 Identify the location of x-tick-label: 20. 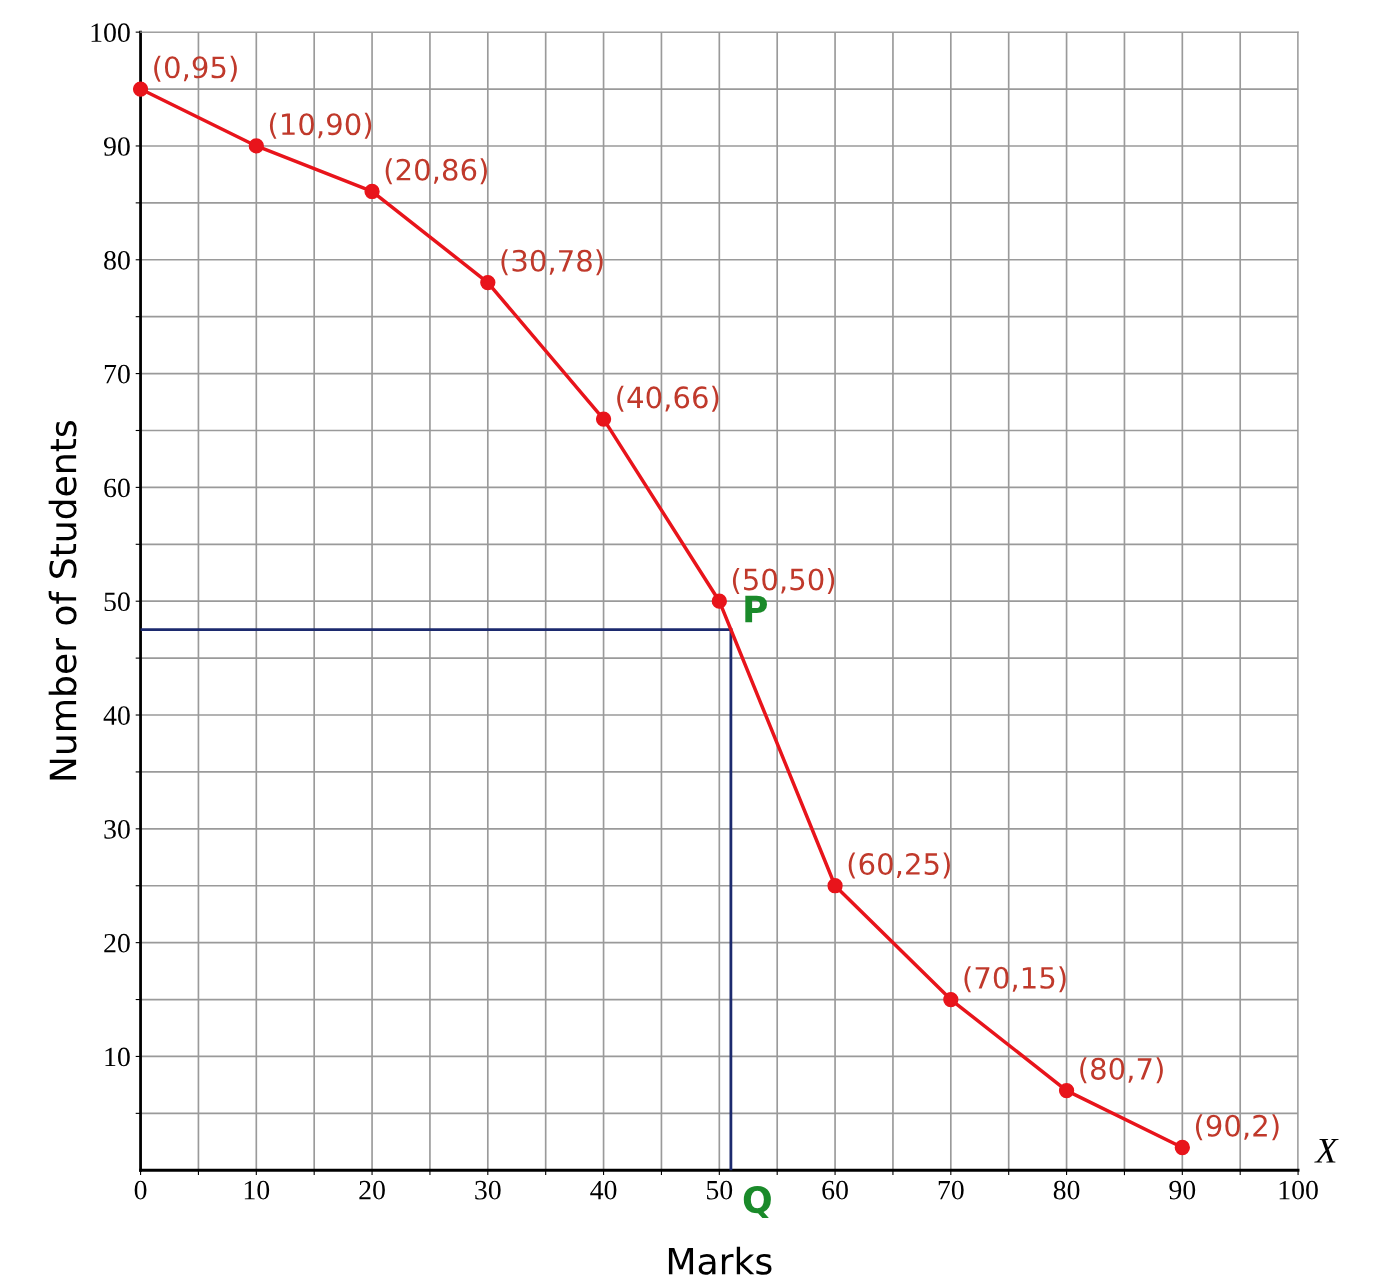
(372, 1190).